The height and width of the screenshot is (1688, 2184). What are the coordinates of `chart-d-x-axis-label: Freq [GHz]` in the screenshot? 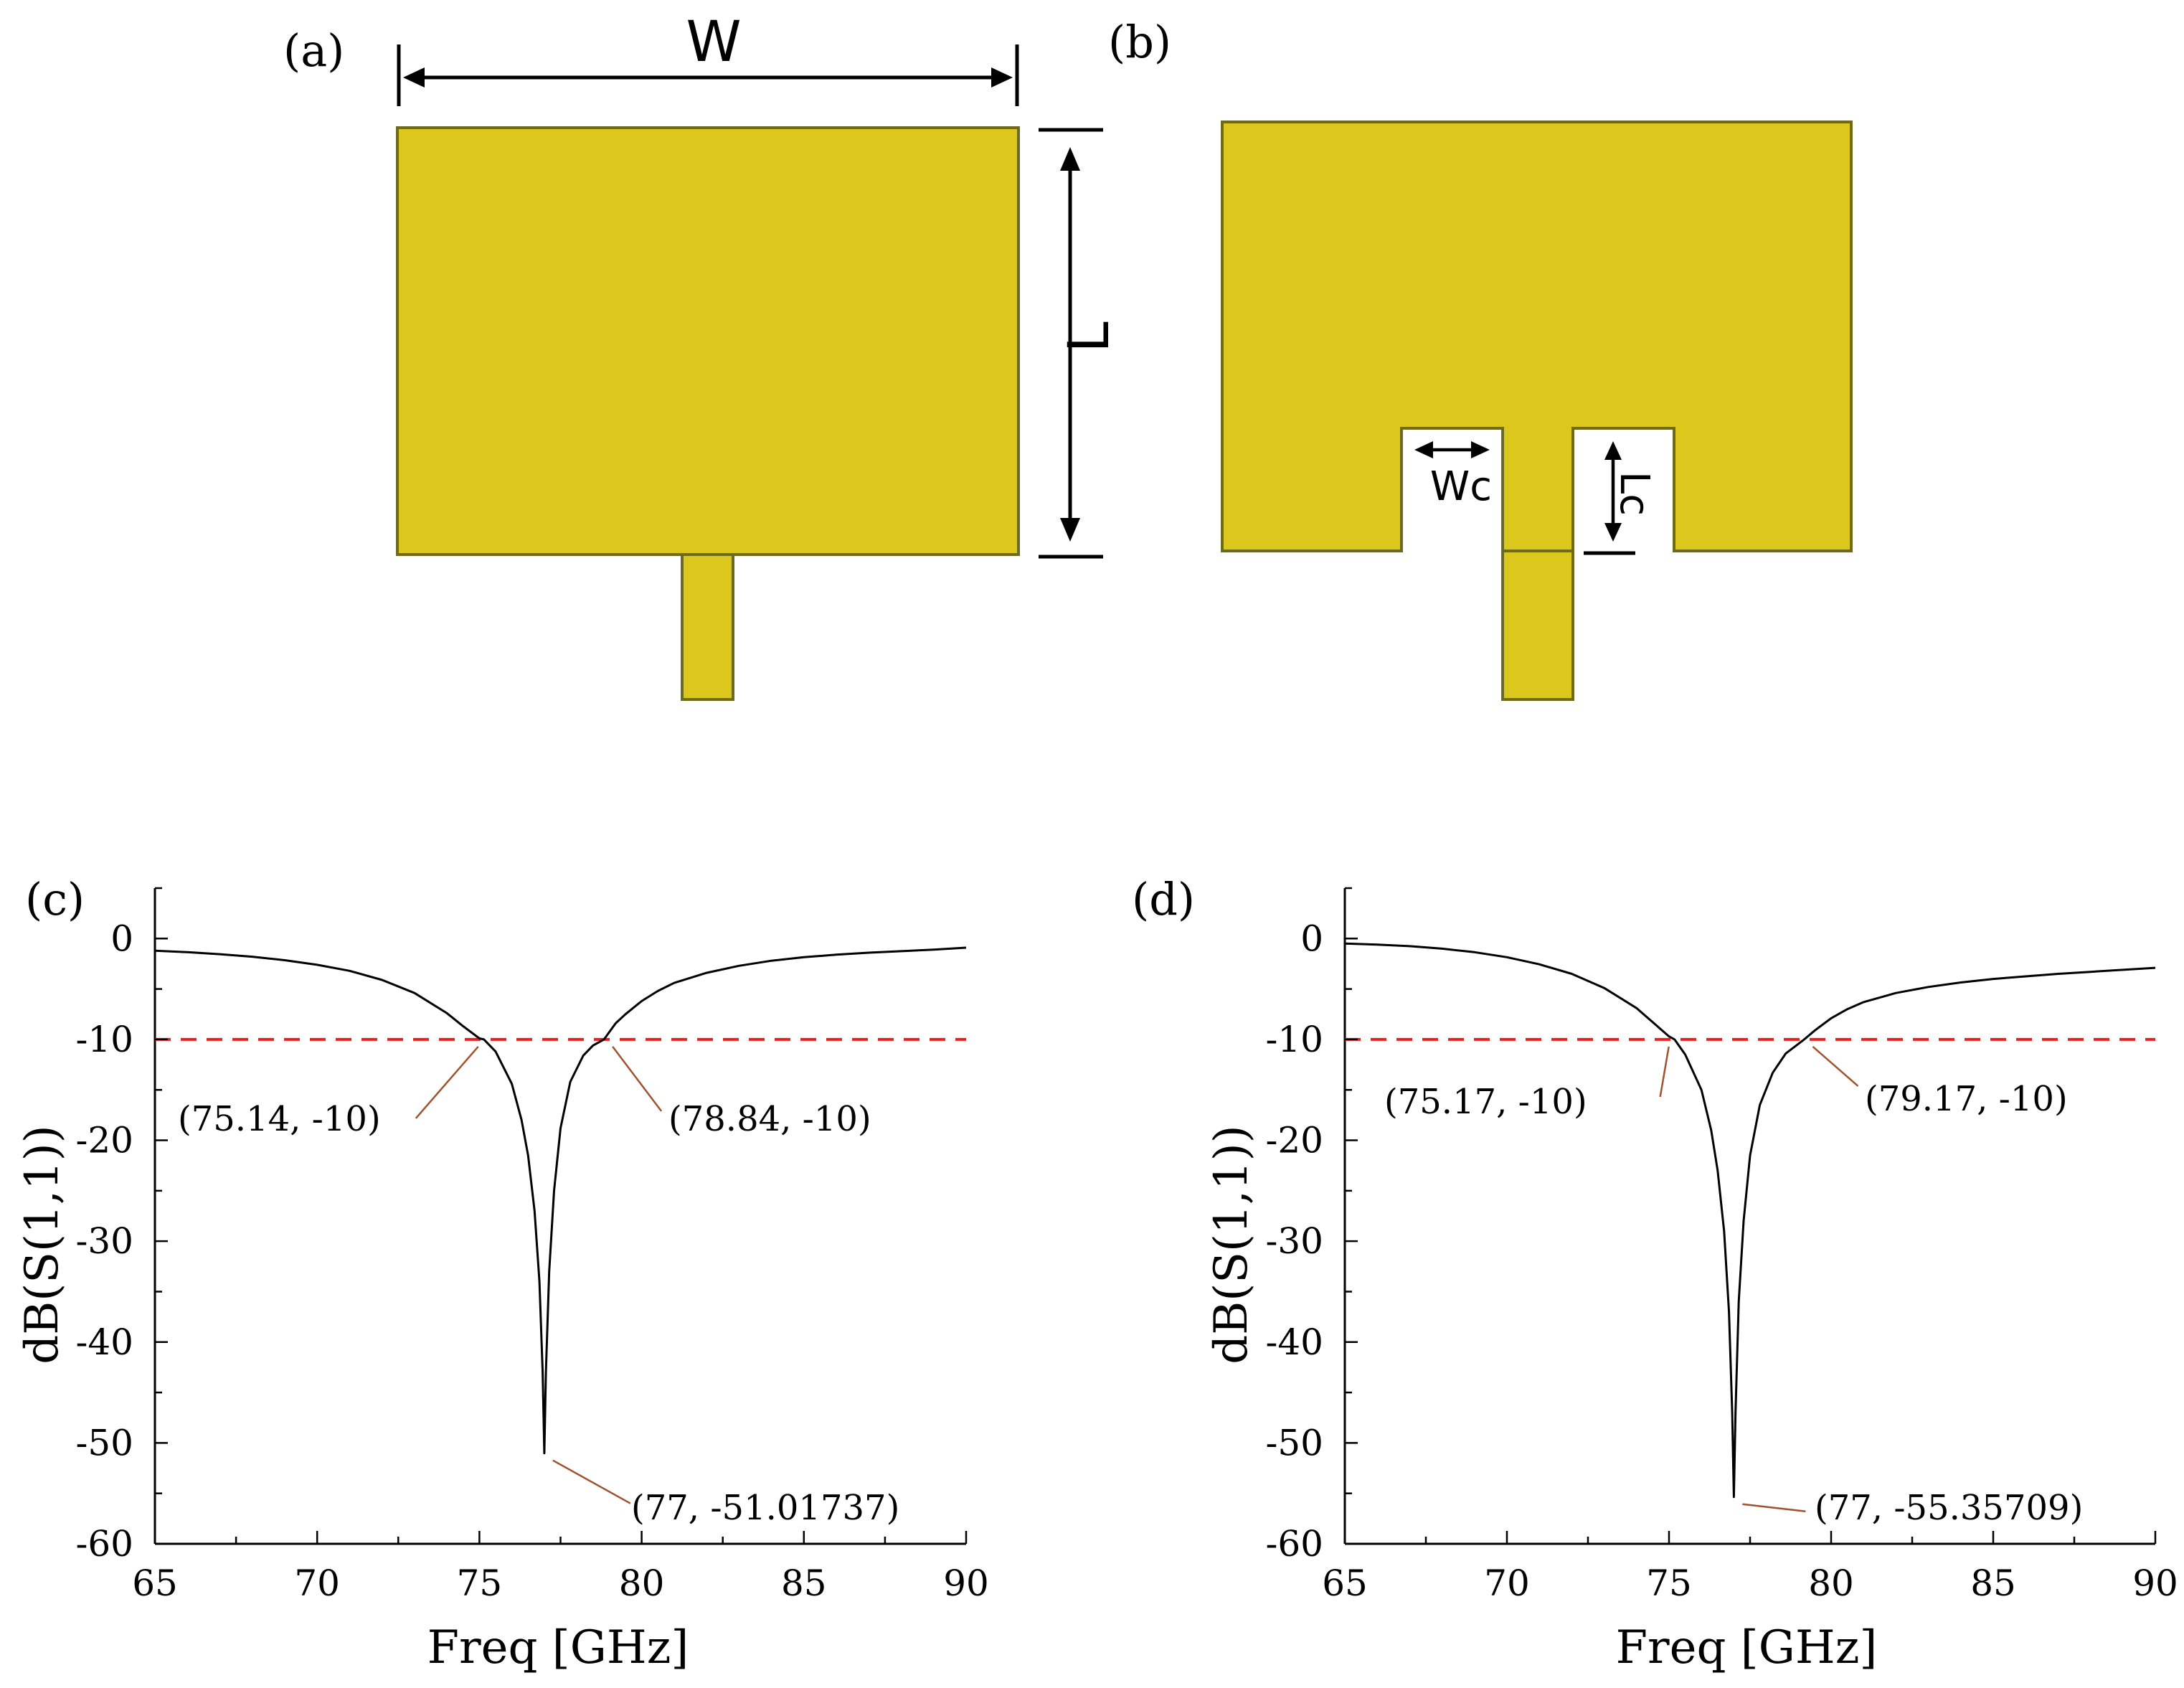 It's located at (1747, 1647).